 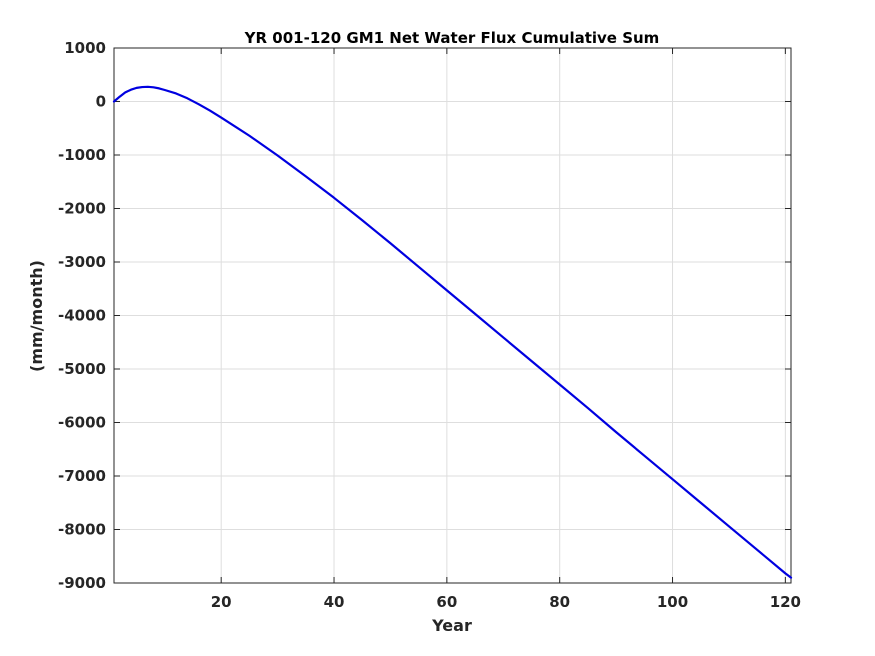 What do you see at coordinates (82, 262) in the screenshot?
I see `y-tick-label: -3000` at bounding box center [82, 262].